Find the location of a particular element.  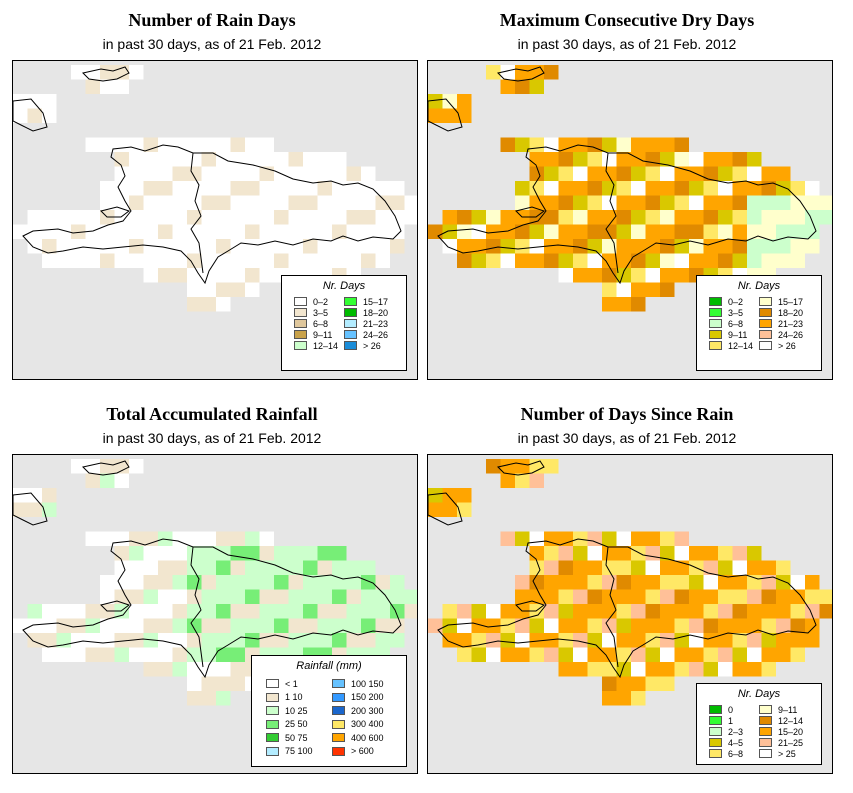

legend-label: 6–8 is located at coordinates (321, 323).